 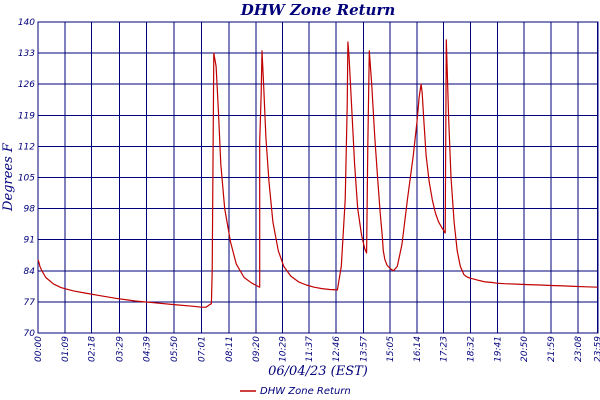 What do you see at coordinates (30, 272) in the screenshot?
I see `y-tick-label: 84` at bounding box center [30, 272].